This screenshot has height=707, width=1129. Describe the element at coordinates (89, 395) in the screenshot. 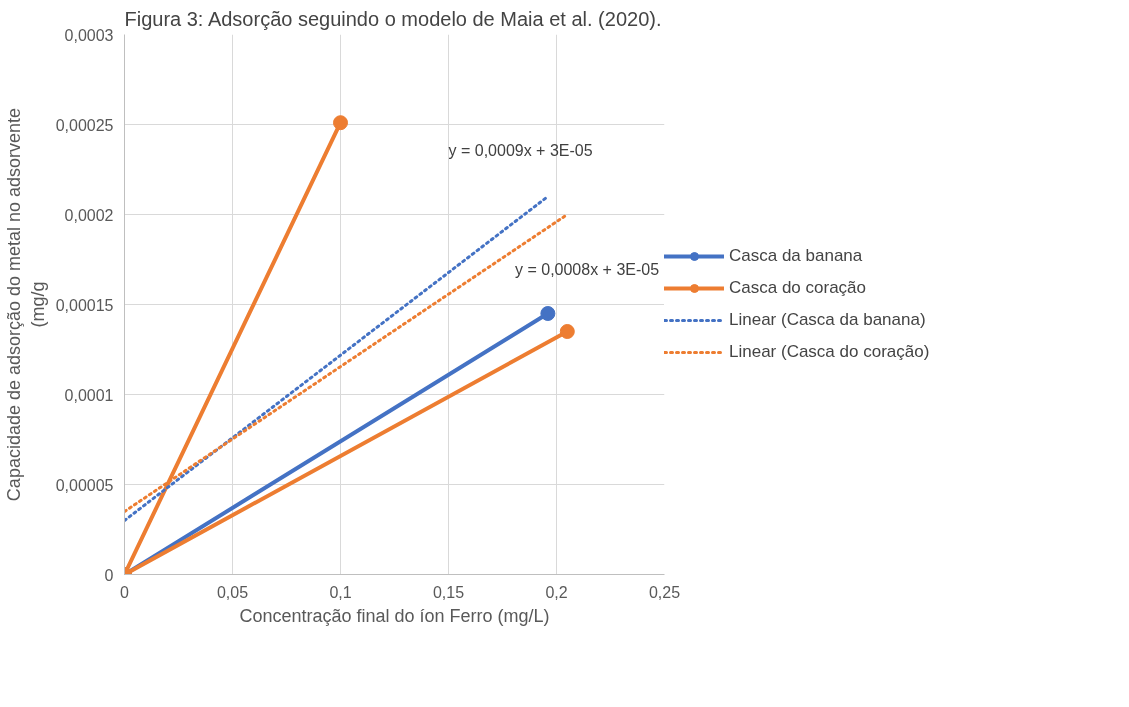

I see `y-tick-label: 0,0001` at that location.